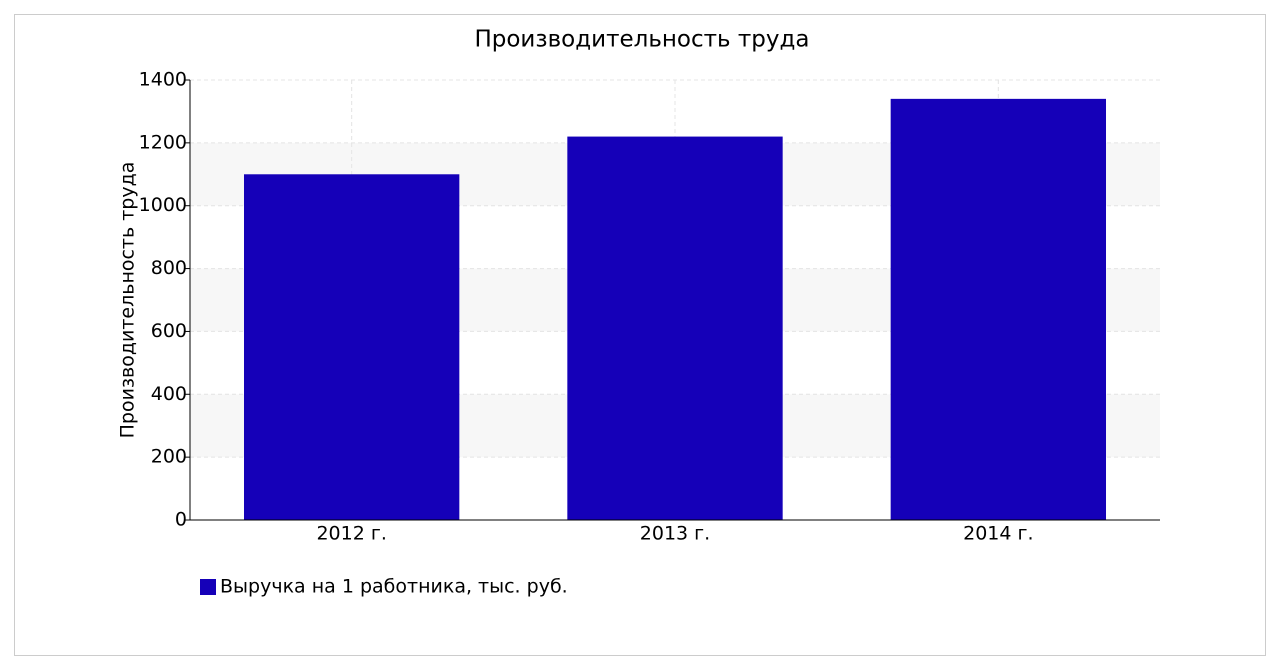 This screenshot has height=670, width=1280. I want to click on x-tick-label: 2014 г., so click(998, 534).